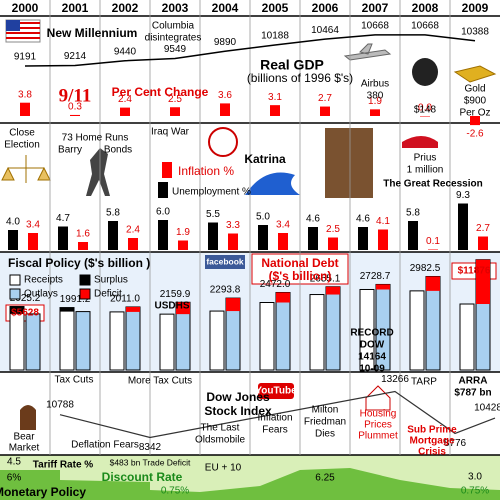  Describe the element at coordinates (372, 369) in the screenshot. I see `event-label: 10-09` at that location.